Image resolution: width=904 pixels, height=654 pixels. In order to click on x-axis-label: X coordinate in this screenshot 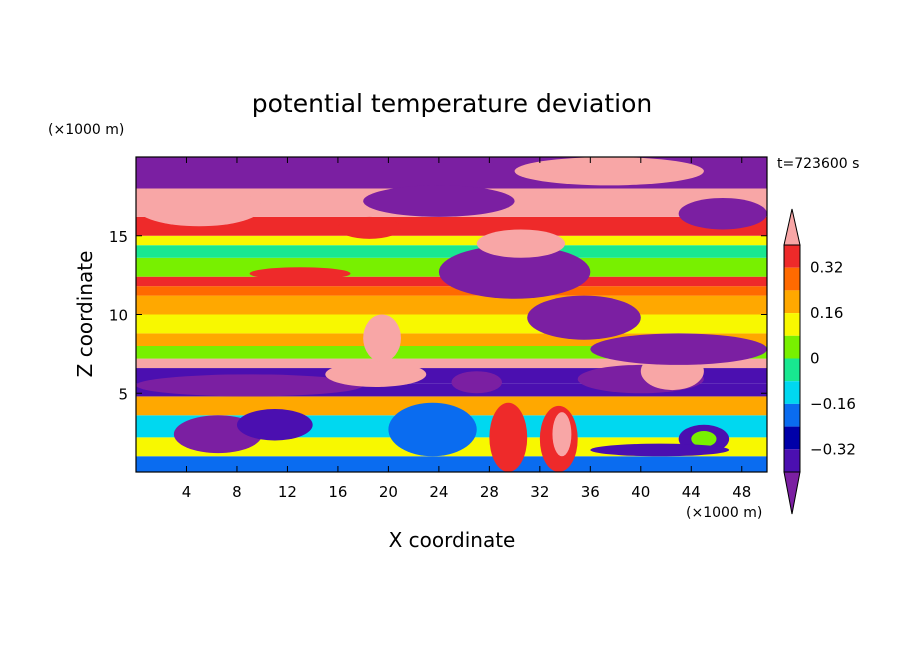, I will do `click(452, 540)`.